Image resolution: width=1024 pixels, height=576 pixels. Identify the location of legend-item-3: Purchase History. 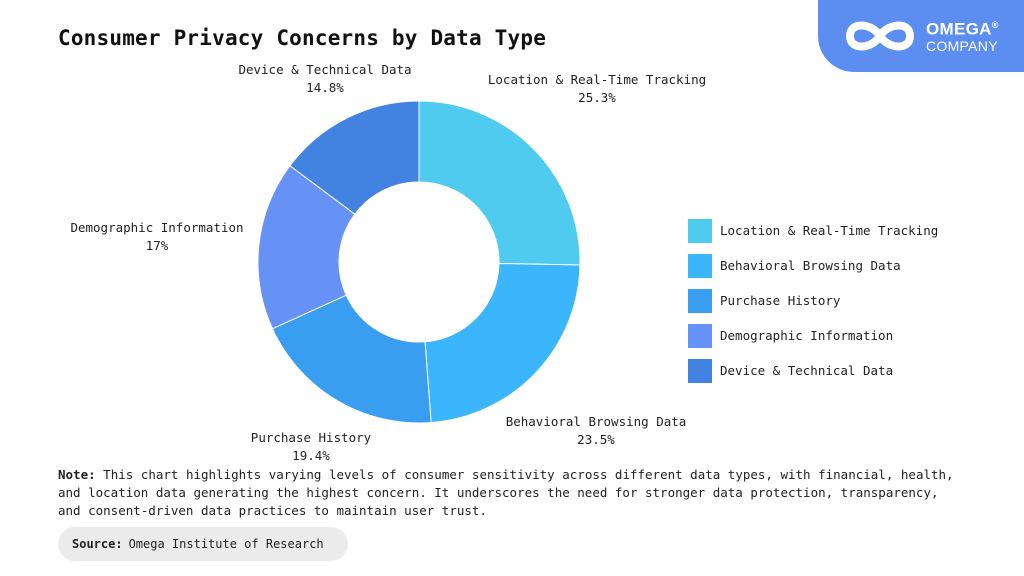
(813, 300).